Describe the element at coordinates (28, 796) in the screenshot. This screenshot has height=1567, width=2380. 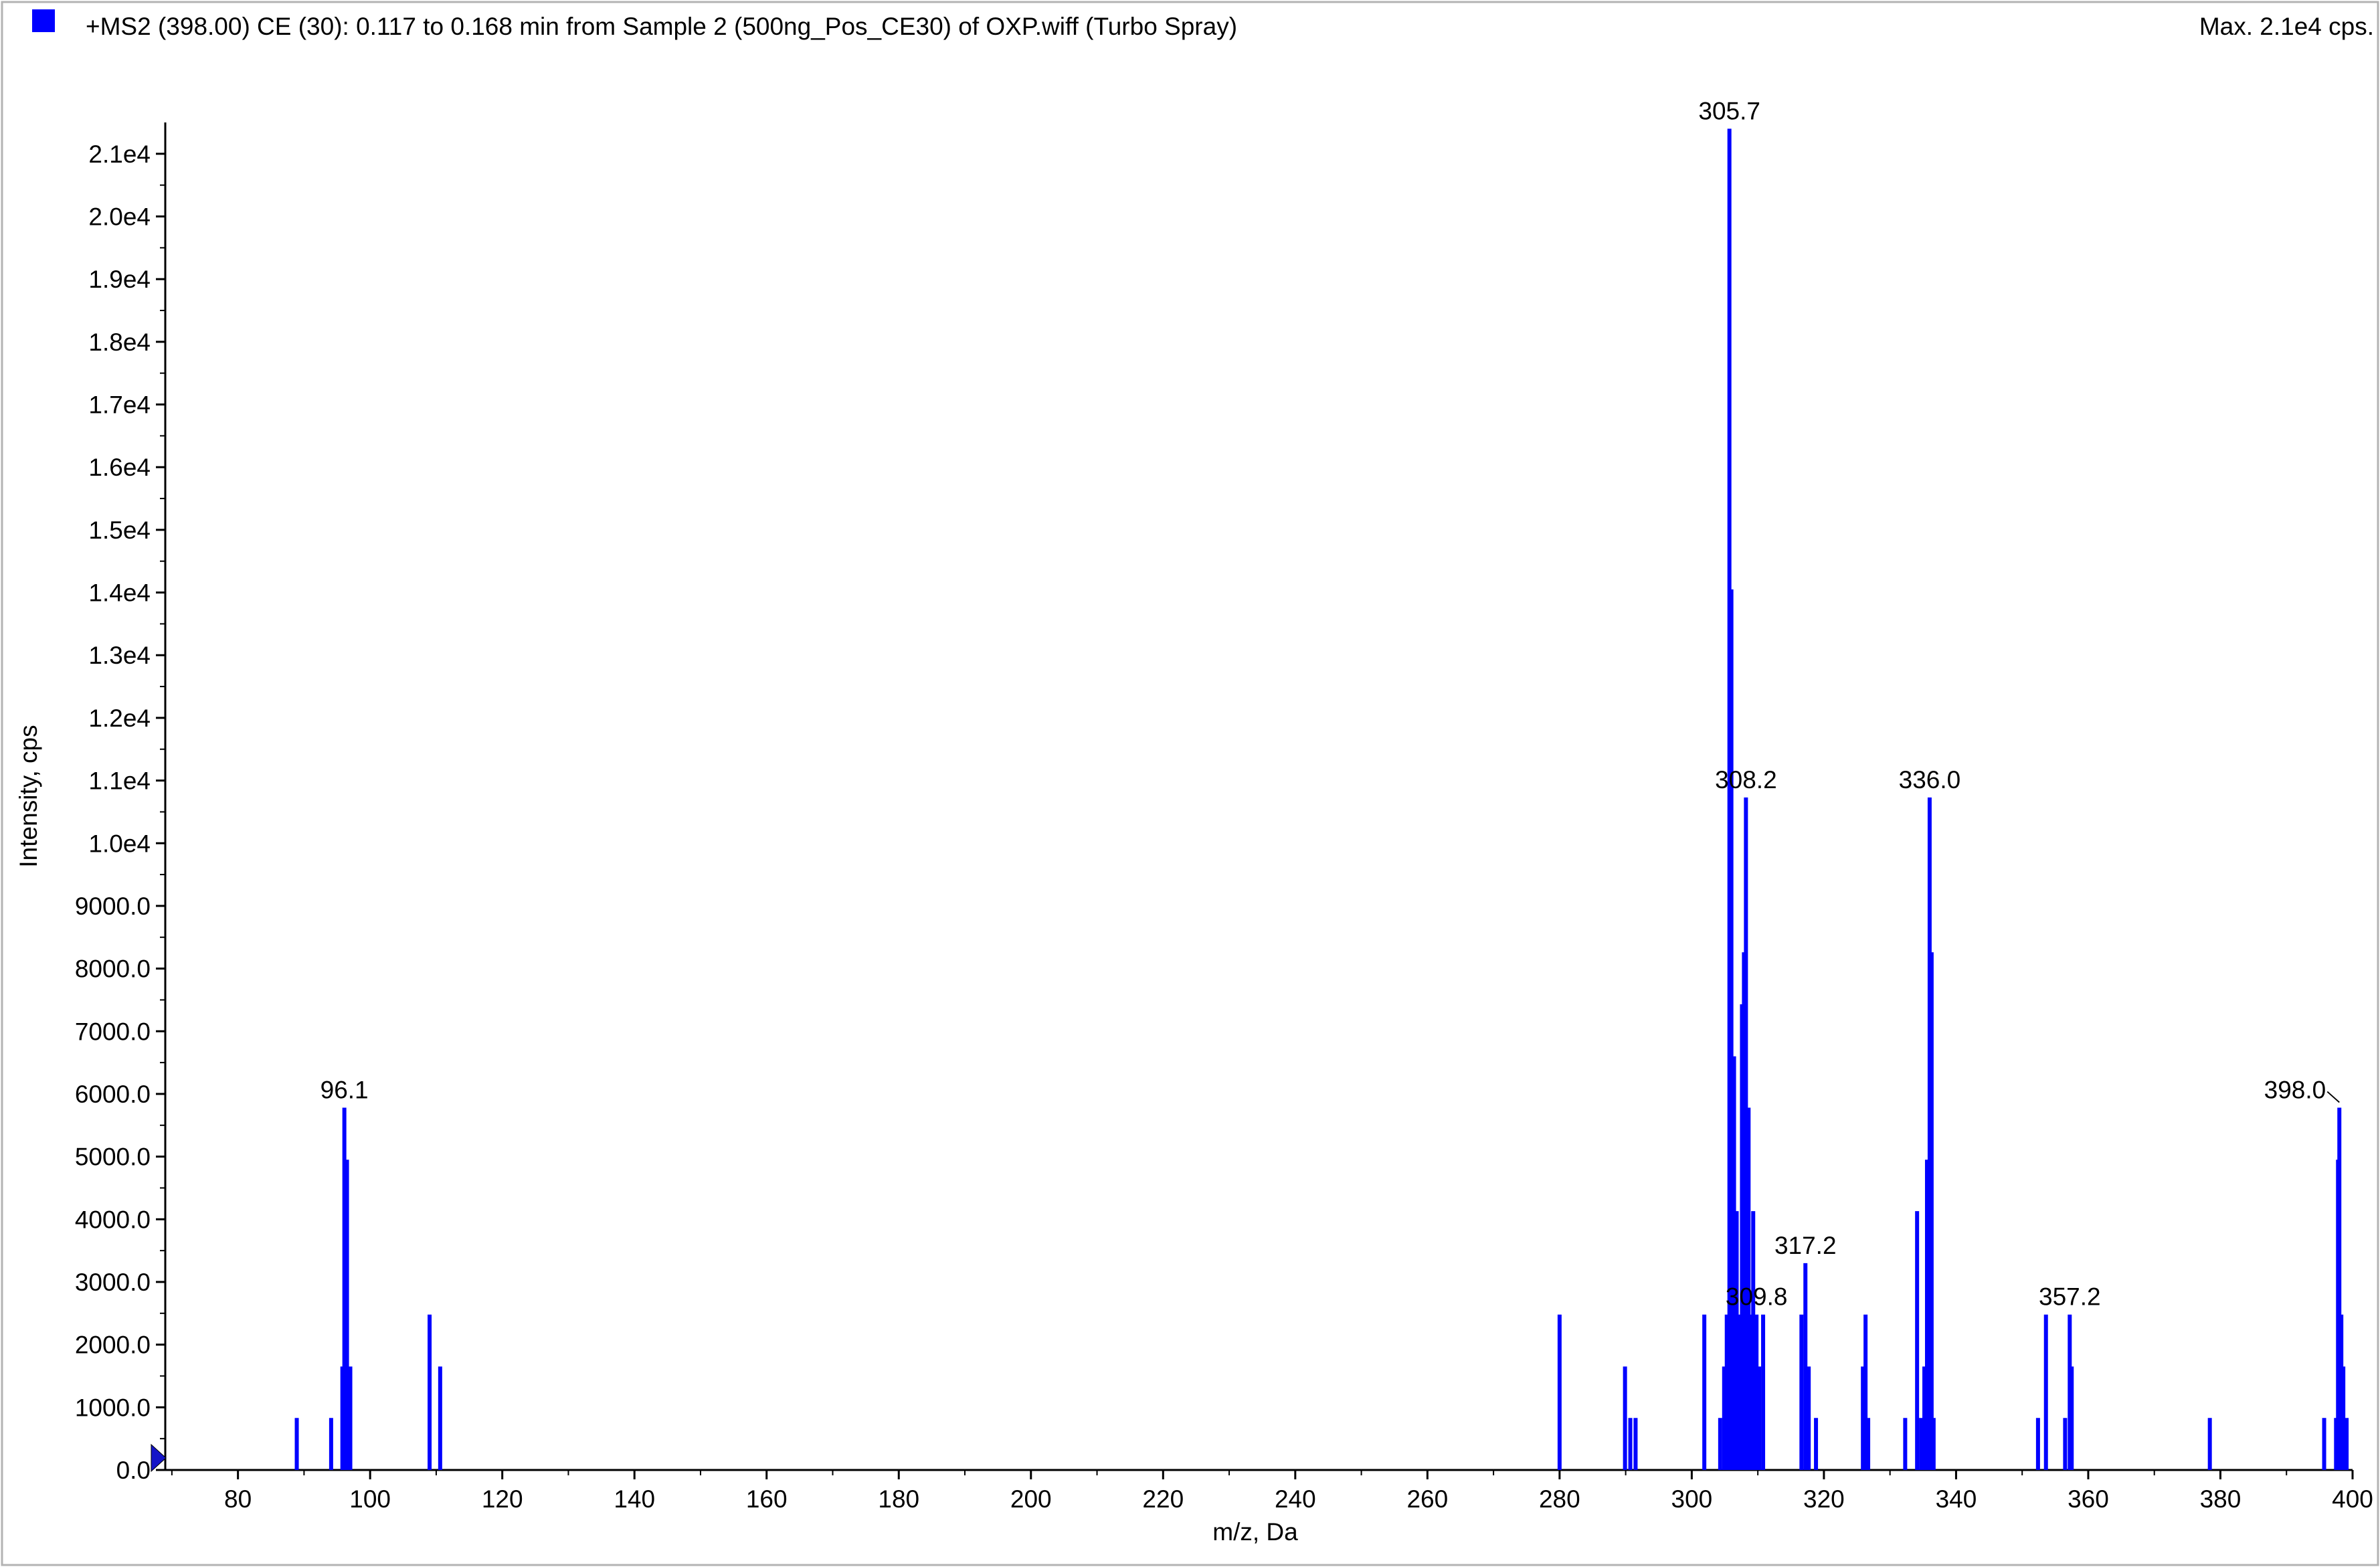
I see `y-axis-title: Intensity, cps` at that location.